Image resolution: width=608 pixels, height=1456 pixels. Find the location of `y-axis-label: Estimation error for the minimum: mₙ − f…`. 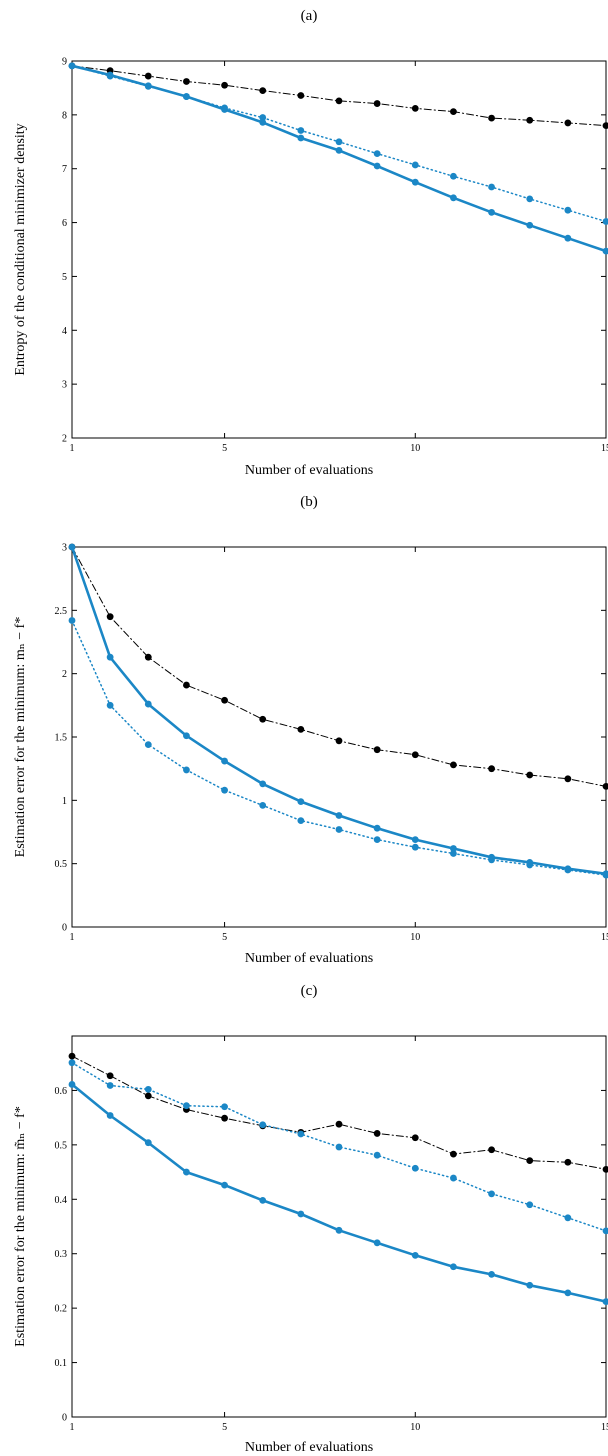

y-axis-label: Estimation error for the minimum: mₙ − f… is located at coordinates (20, 737).